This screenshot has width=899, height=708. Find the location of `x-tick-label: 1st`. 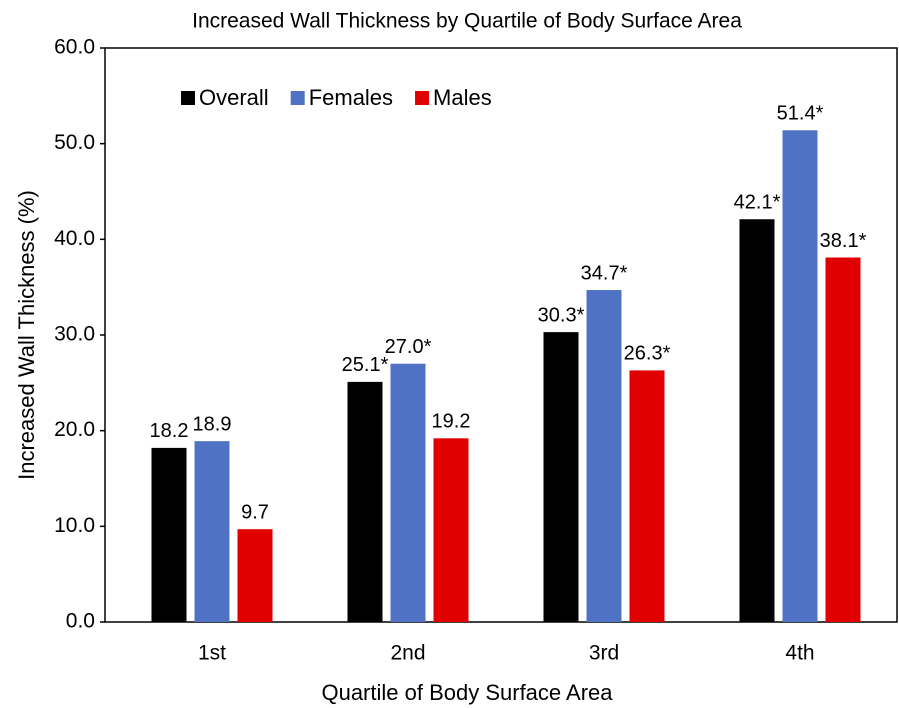

x-tick-label: 1st is located at coordinates (212, 653).